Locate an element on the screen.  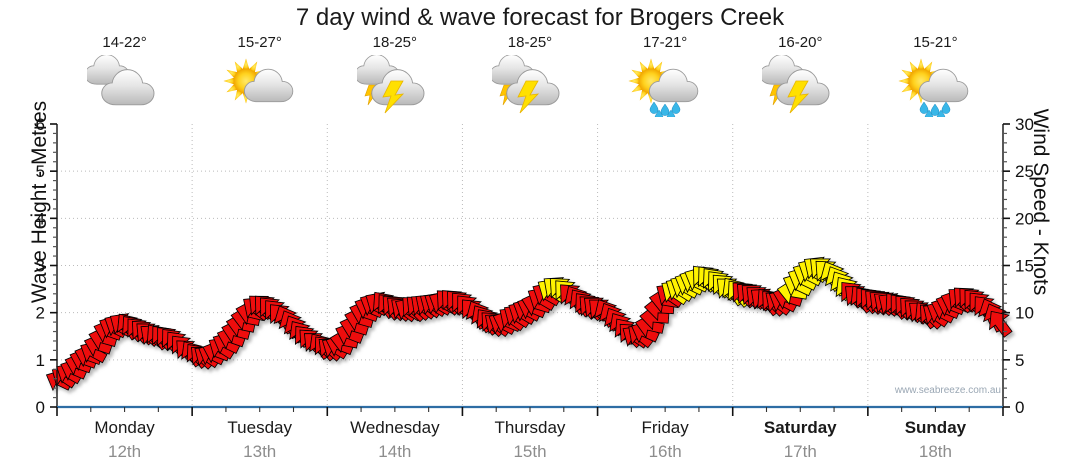
wind-direction-arrow is located at coordinates (1001, 324).